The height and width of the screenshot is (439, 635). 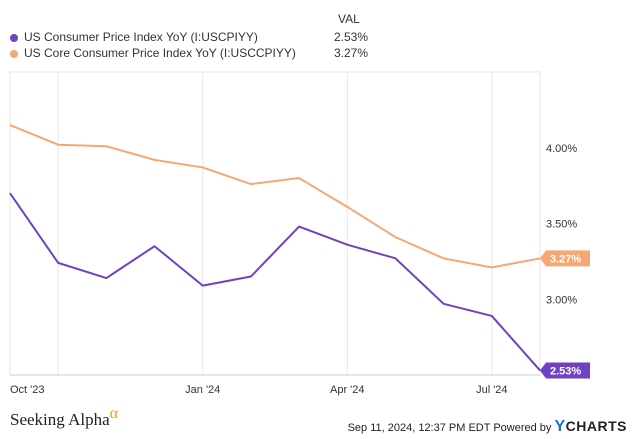 What do you see at coordinates (349, 19) in the screenshot?
I see `legend-value-header: VAL` at bounding box center [349, 19].